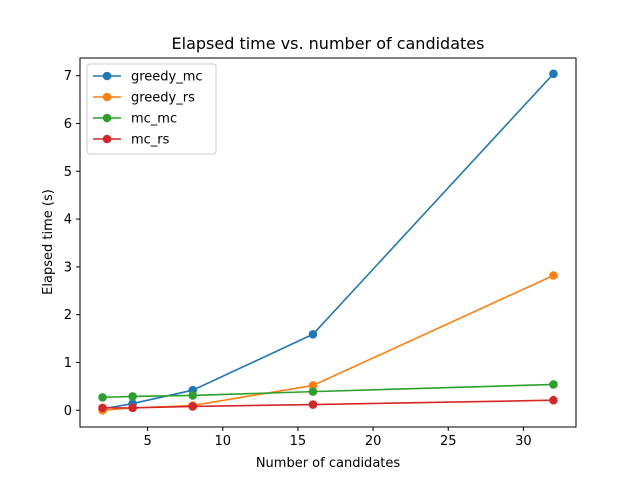 The width and height of the screenshot is (640, 480). Describe the element at coordinates (150, 140) in the screenshot. I see `legend-label: mc_rs` at that location.